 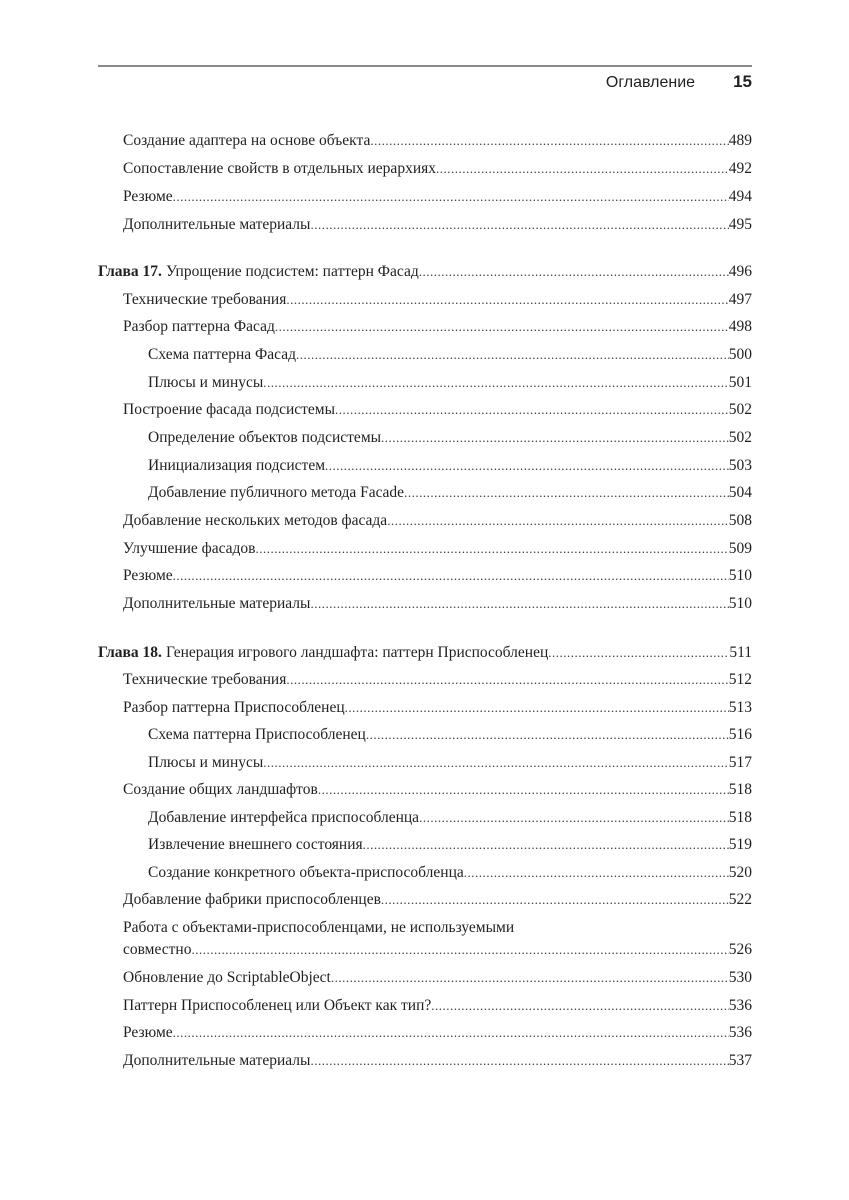 I want to click on entry-page-number: 496, so click(x=740, y=271).